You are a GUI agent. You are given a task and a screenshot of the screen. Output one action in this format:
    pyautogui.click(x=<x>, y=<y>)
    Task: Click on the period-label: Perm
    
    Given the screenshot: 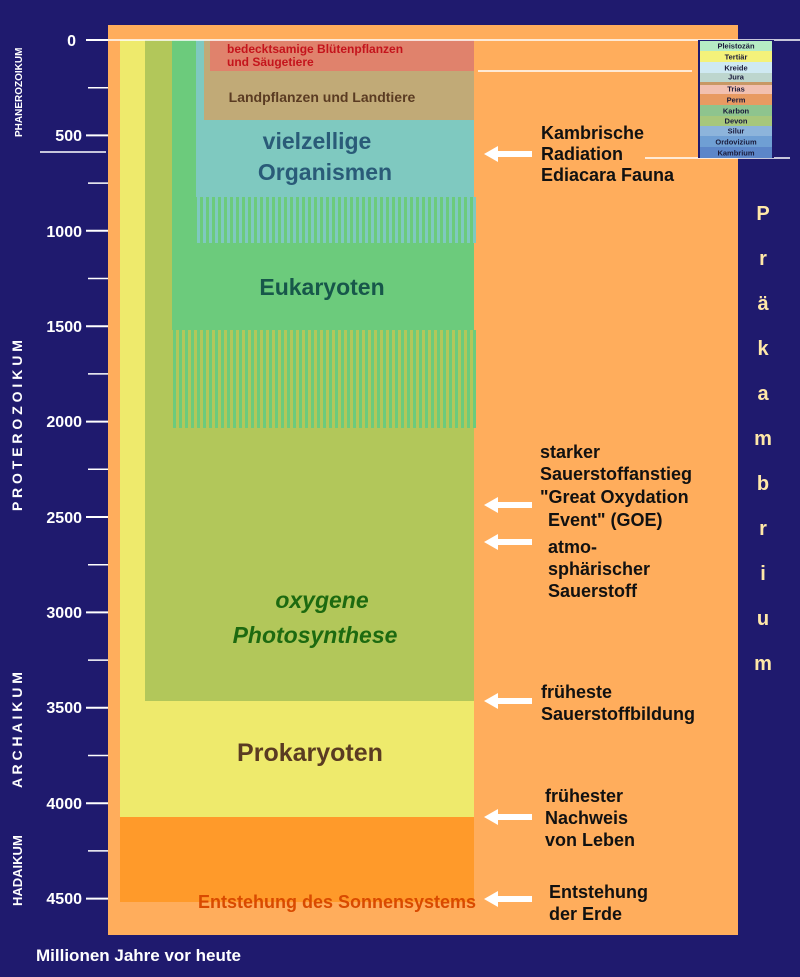 What is the action you would take?
    pyautogui.click(x=736, y=100)
    